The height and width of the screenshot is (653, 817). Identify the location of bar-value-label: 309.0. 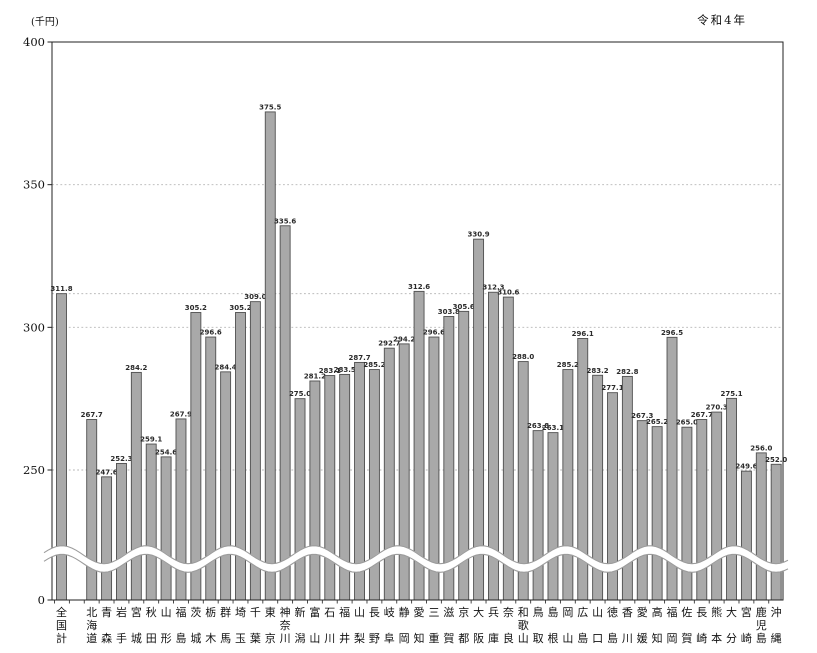
(255, 297).